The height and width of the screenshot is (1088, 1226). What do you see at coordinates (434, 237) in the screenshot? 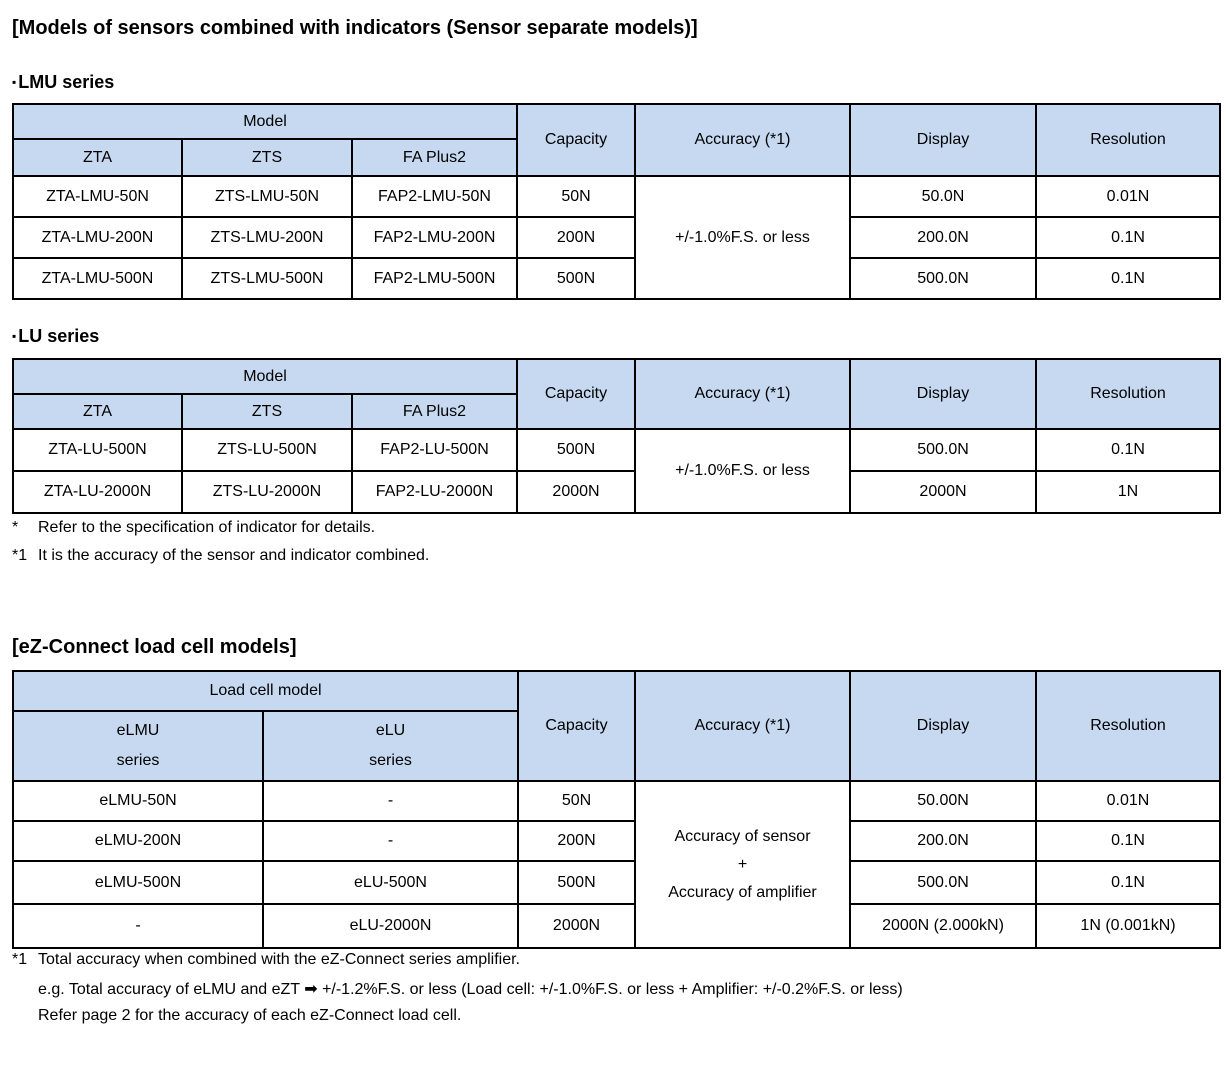
I see `fap2-model-cell: FAP2-LMU-200N` at bounding box center [434, 237].